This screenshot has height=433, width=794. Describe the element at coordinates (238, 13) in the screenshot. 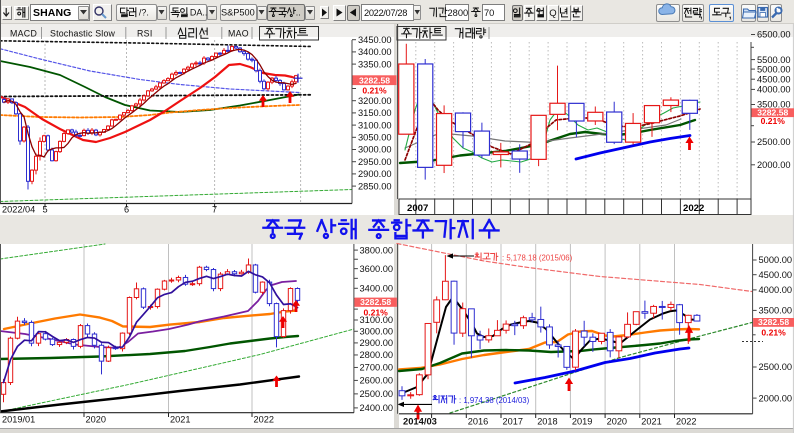

I see `svg-text: S&P500` at that location.